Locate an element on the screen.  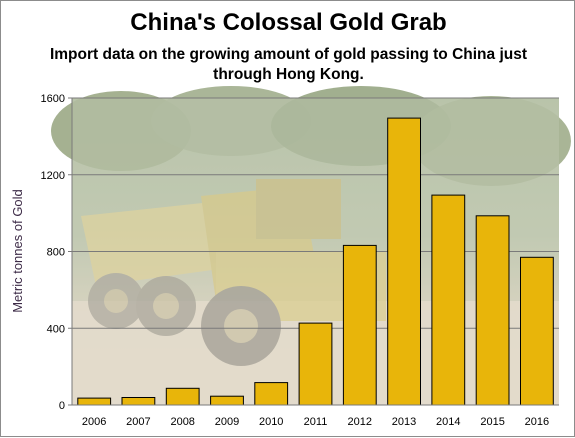
x-tick-label: 2015 is located at coordinates (492, 422).